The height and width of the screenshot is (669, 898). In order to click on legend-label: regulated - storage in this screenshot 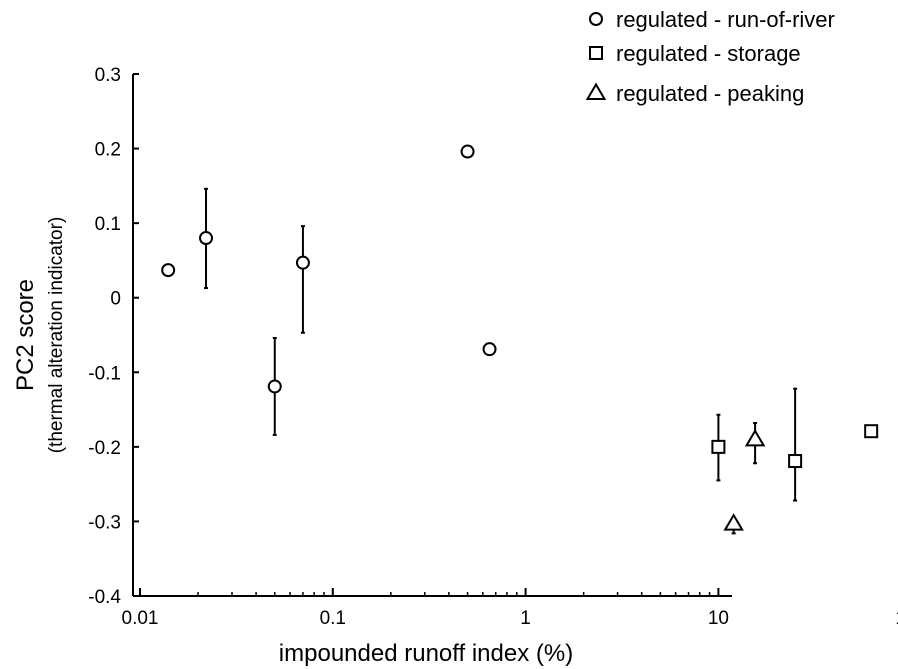, I will do `click(708, 53)`.